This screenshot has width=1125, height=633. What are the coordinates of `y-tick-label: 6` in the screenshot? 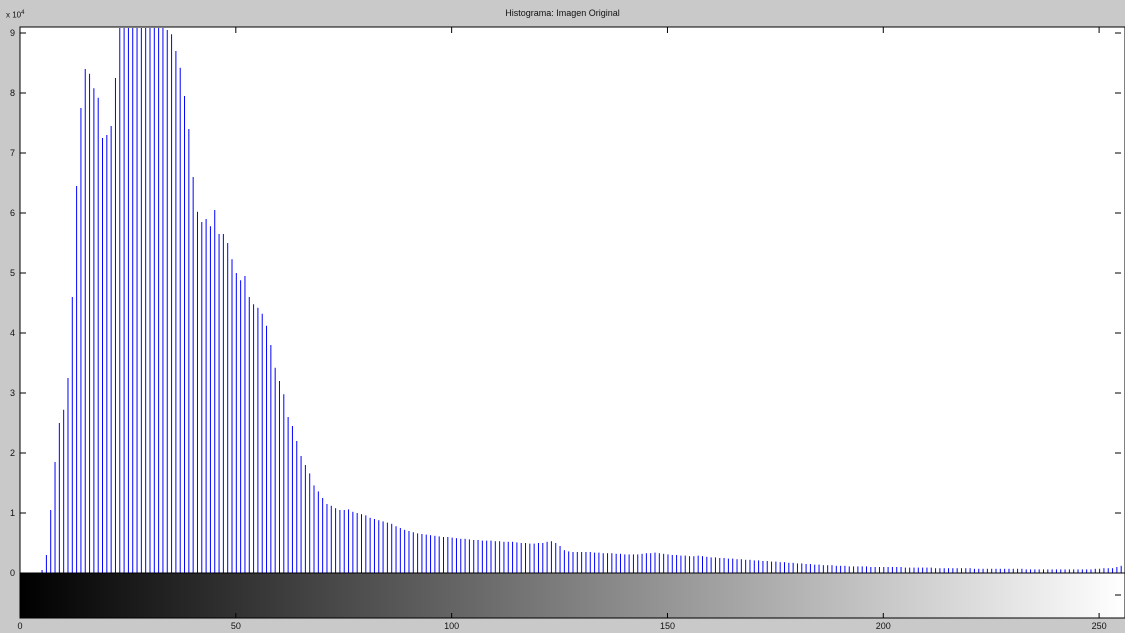 It's located at (12, 213).